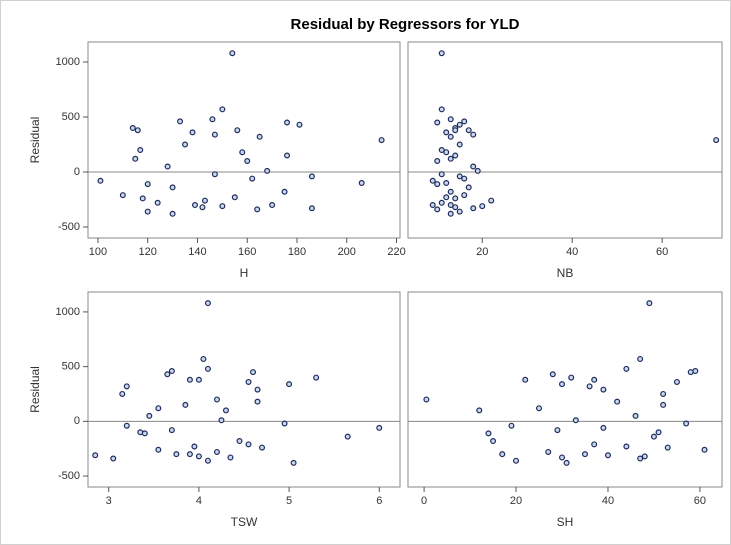 This screenshot has height=545, width=731. Describe the element at coordinates (69, 227) in the screenshot. I see `y-tick-label: -500` at that location.